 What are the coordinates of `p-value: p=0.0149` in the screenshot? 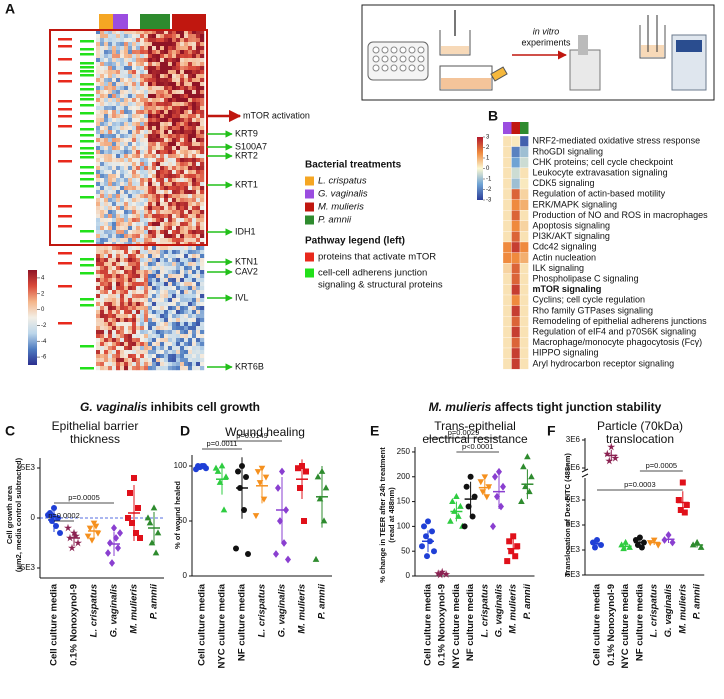 It's located at (252, 435).